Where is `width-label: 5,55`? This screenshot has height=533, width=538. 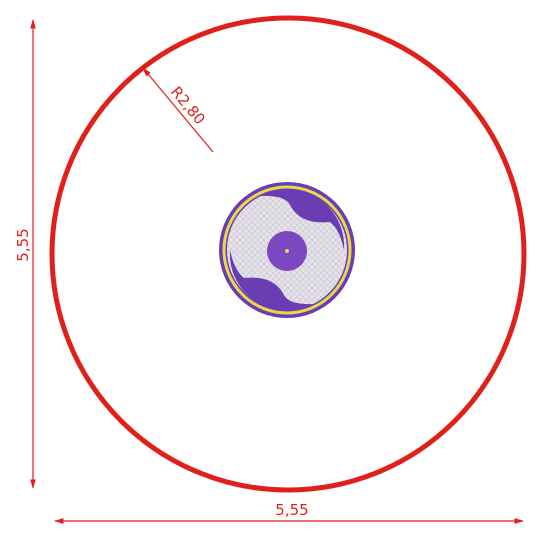 width-label: 5,55 is located at coordinates (291, 510).